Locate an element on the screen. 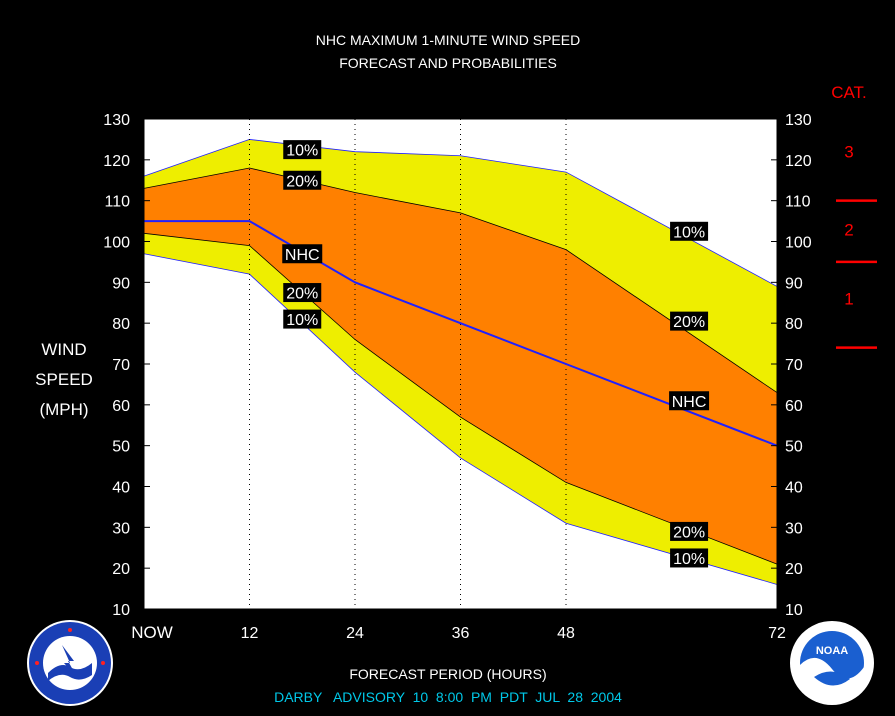 The height and width of the screenshot is (716, 895). y-tick-label-left: 130 is located at coordinates (116, 120).